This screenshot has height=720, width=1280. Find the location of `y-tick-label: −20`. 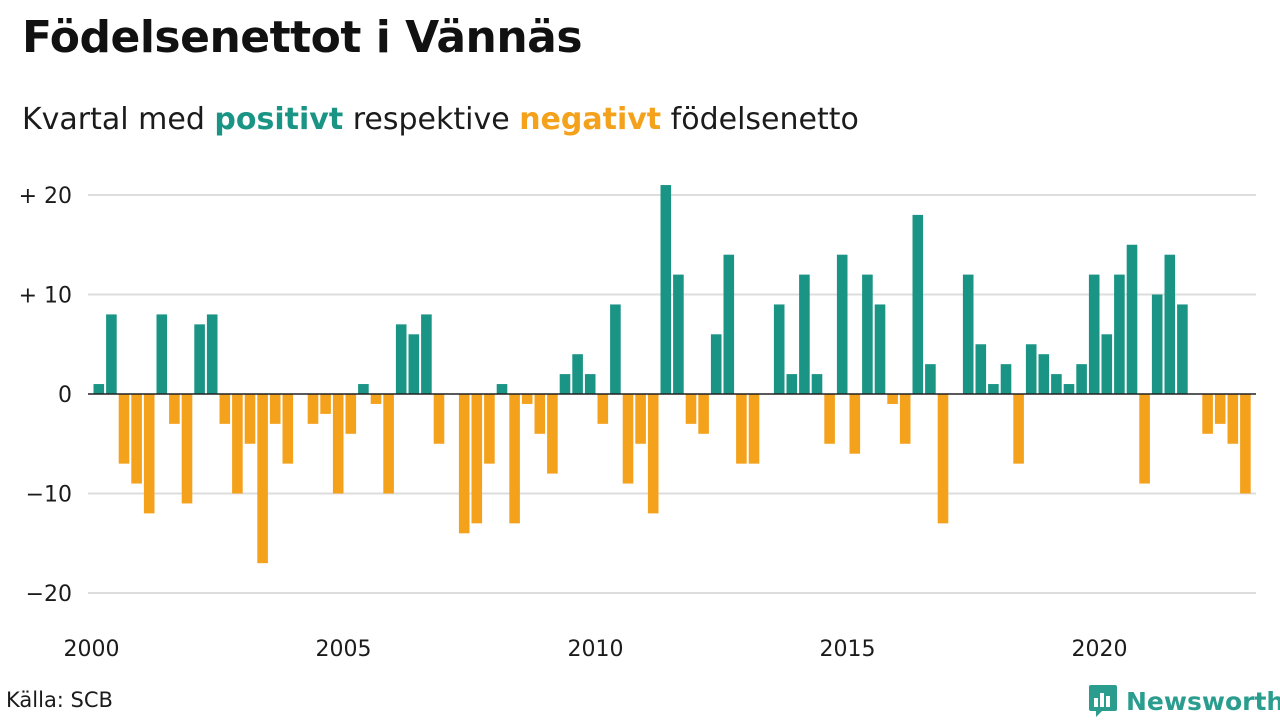

y-tick-label: −20 is located at coordinates (49, 594).